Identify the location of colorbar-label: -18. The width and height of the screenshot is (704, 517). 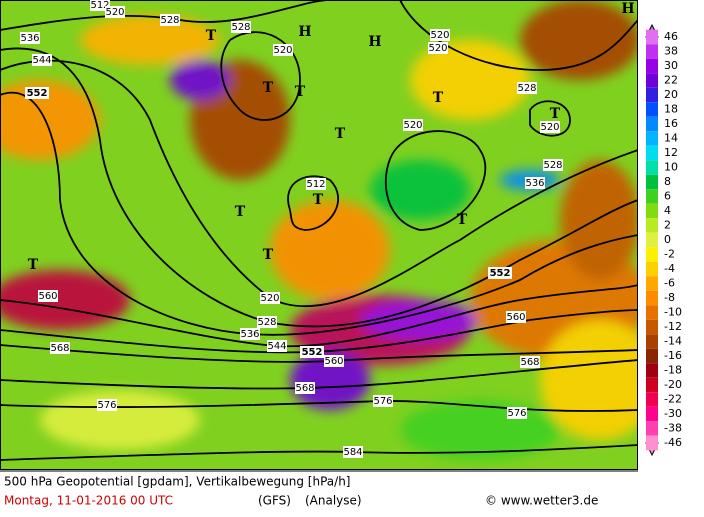
(673, 370).